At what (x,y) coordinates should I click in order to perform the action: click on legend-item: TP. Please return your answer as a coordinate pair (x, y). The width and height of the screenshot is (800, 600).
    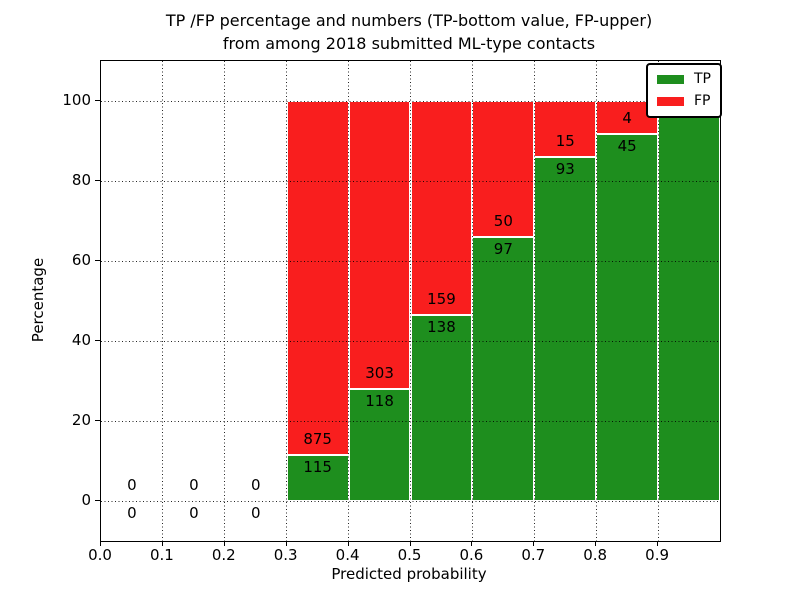
    Looking at the image, I should click on (684, 79).